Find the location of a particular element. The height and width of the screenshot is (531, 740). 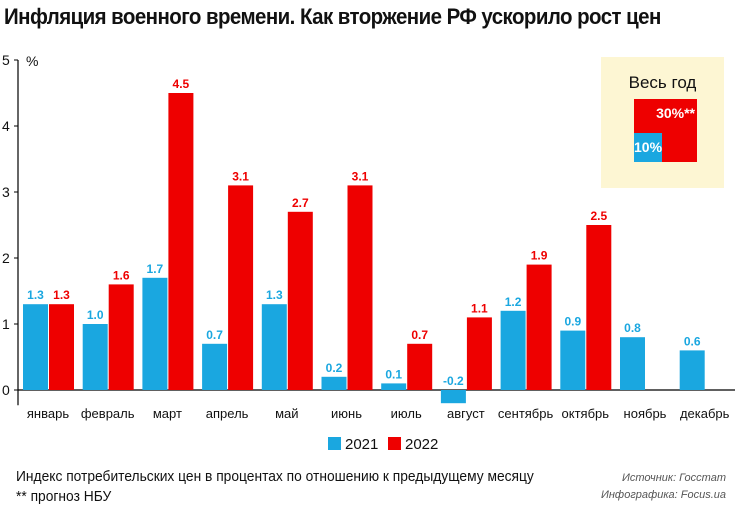

data-label-2021: 0.1 is located at coordinates (393, 374).